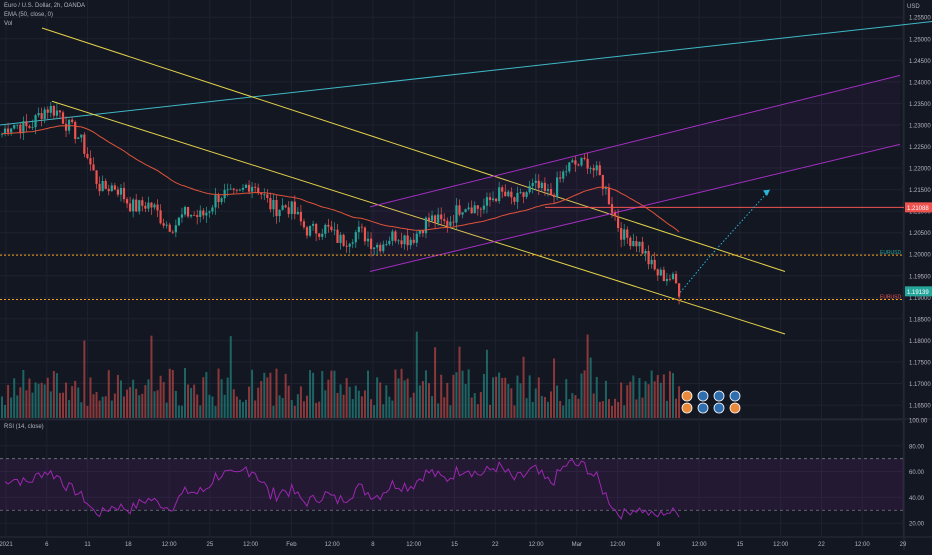 This screenshot has width=932, height=555. I want to click on time-axis-label: 22, so click(821, 545).